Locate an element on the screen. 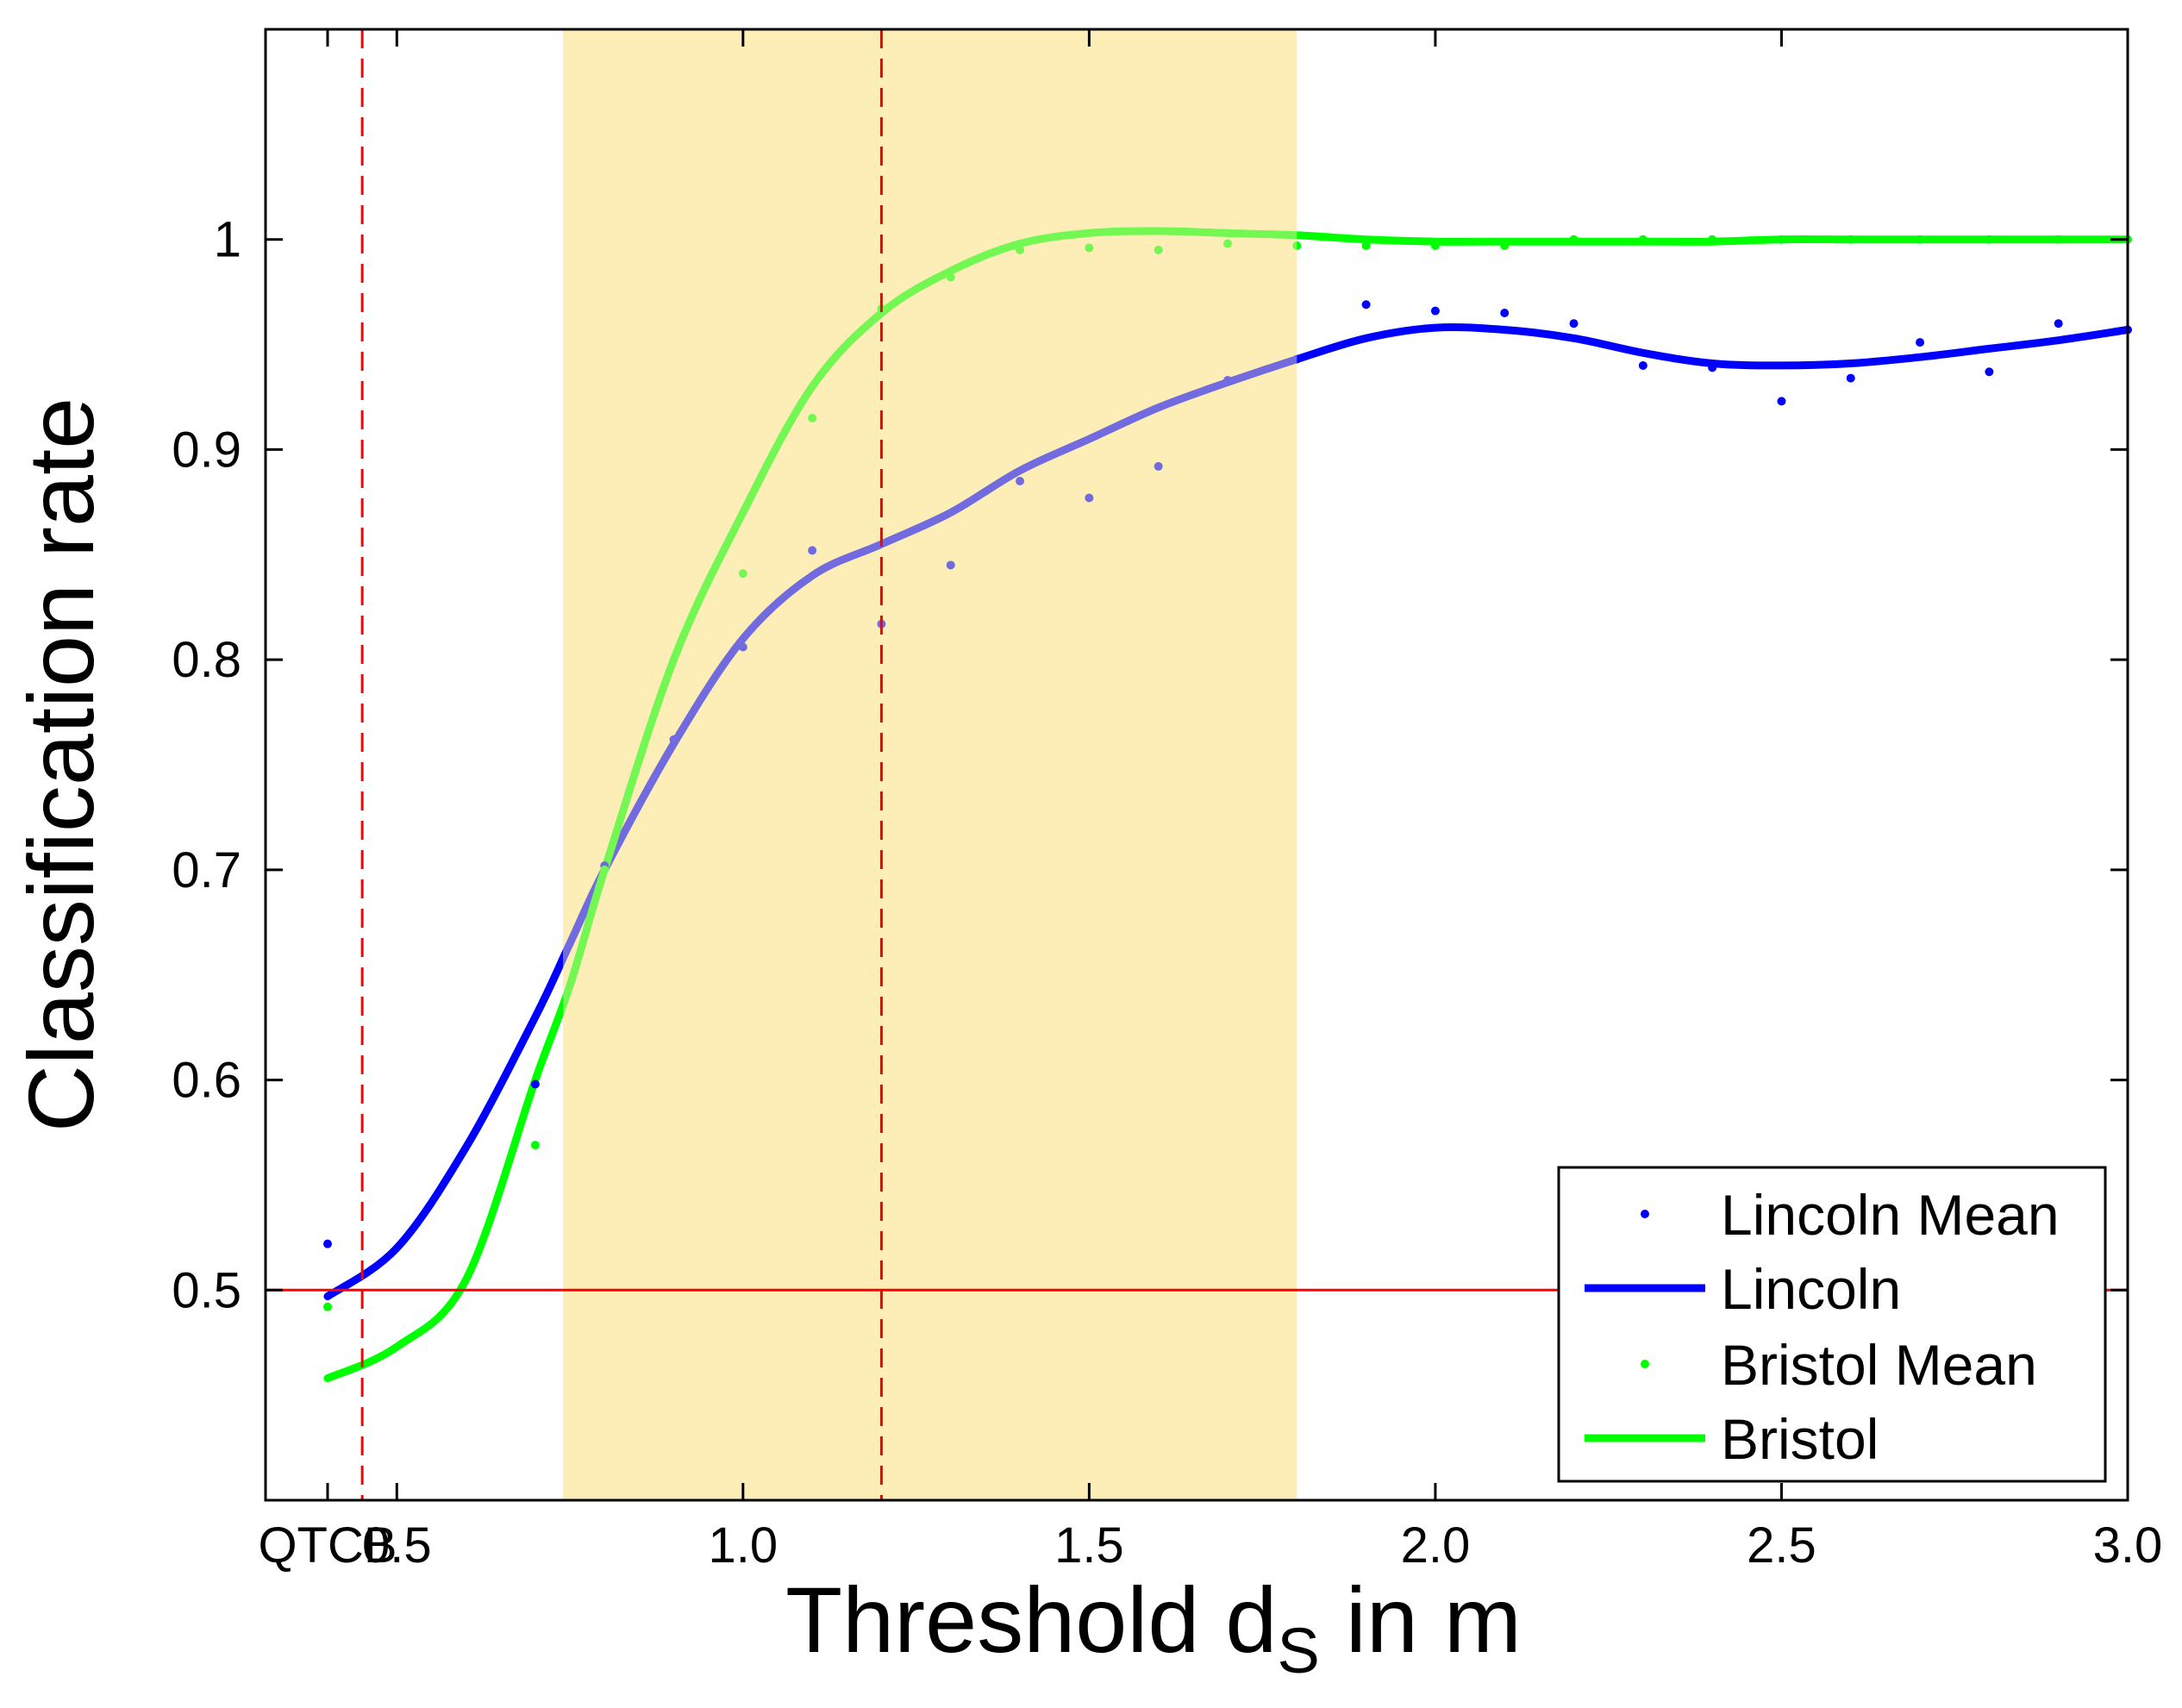 The width and height of the screenshot is (2182, 1708). y-tick-label: 0.6 is located at coordinates (206, 1081).